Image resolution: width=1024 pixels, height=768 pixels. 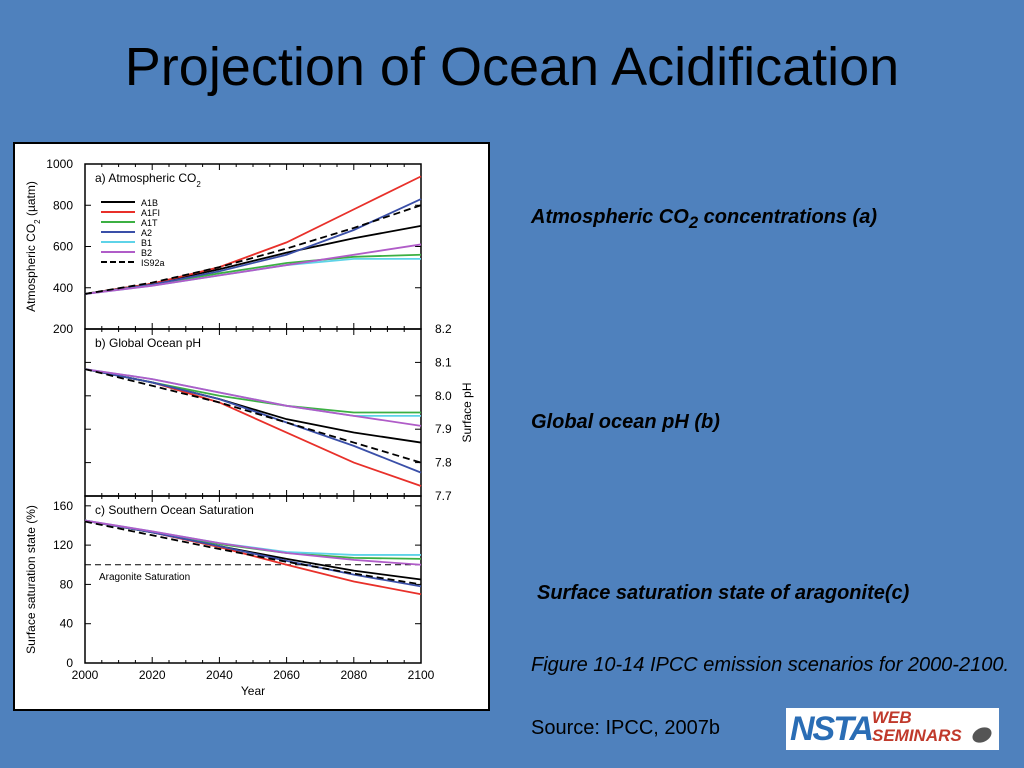 What do you see at coordinates (353, 675) in the screenshot?
I see `x-tick-label: 2080` at bounding box center [353, 675].